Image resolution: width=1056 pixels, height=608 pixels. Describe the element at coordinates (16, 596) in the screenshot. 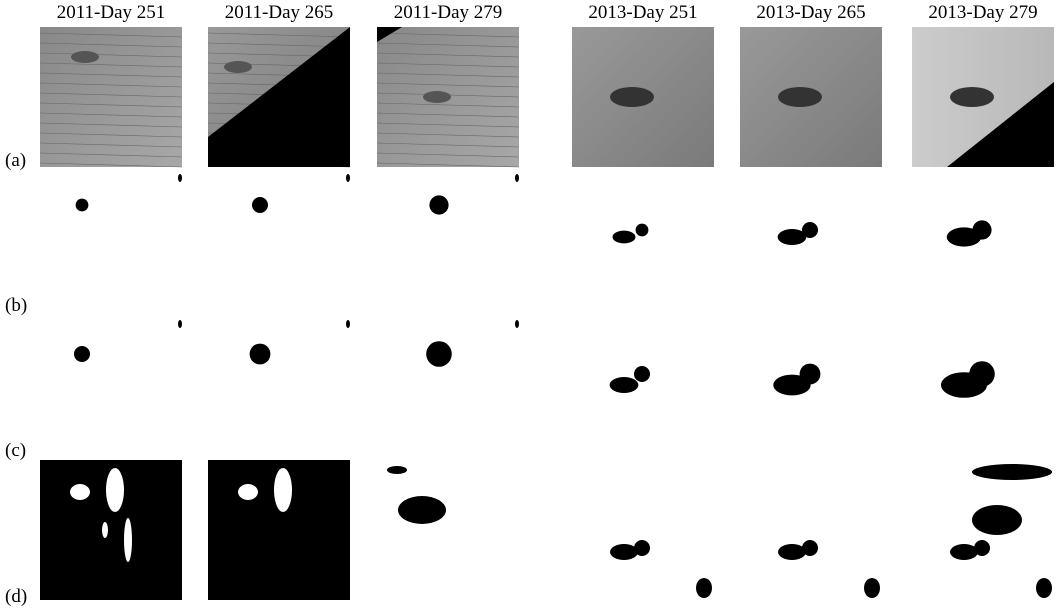

I see `row-label: (d)` at that location.